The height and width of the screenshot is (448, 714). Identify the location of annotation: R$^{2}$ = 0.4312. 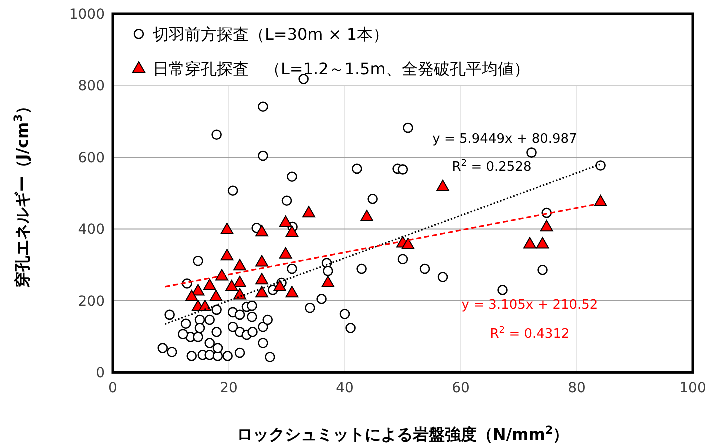
(530, 334).